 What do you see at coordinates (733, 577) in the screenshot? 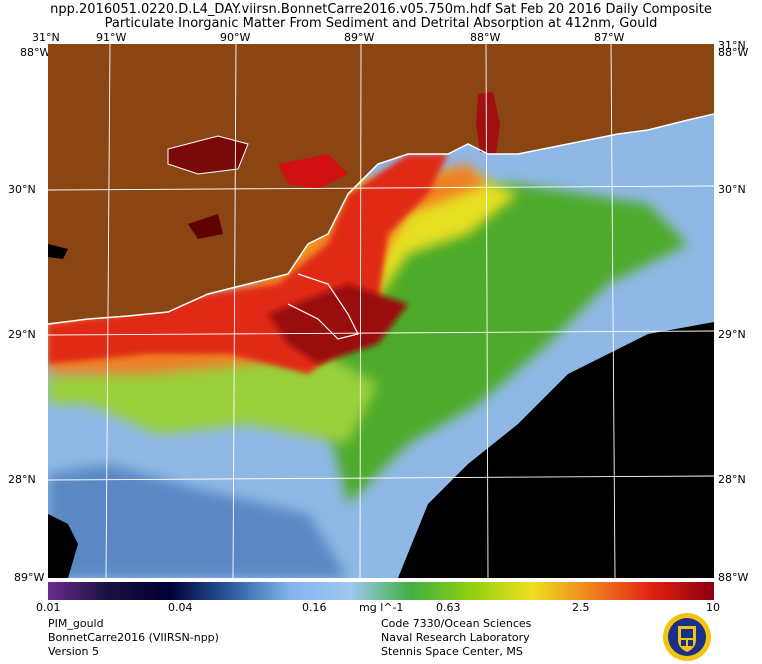
I see `corner-label-bottom-right: 88°W` at bounding box center [733, 577].